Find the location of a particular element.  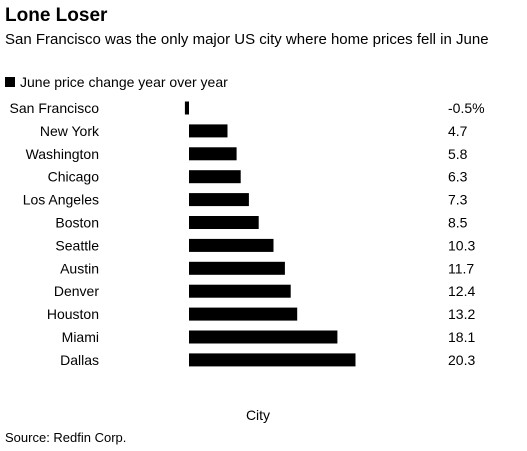

chart-legend: June price change year over year is located at coordinates (116, 82).